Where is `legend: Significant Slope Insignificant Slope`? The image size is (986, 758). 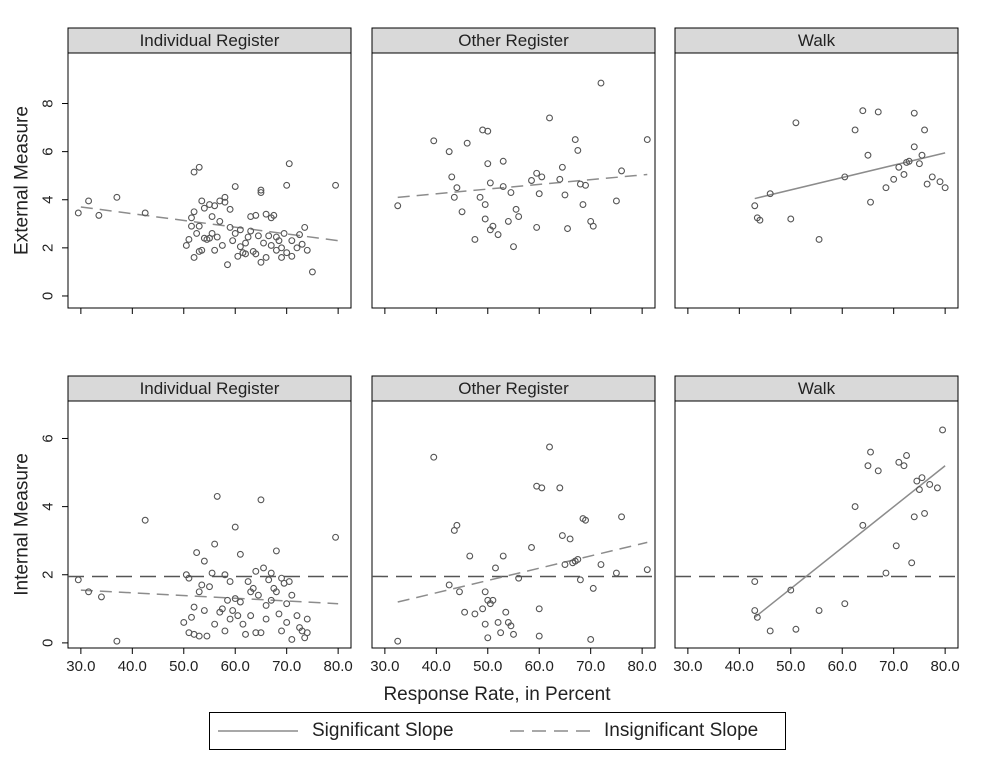 legend: Significant Slope Insignificant Slope is located at coordinates (497, 731).